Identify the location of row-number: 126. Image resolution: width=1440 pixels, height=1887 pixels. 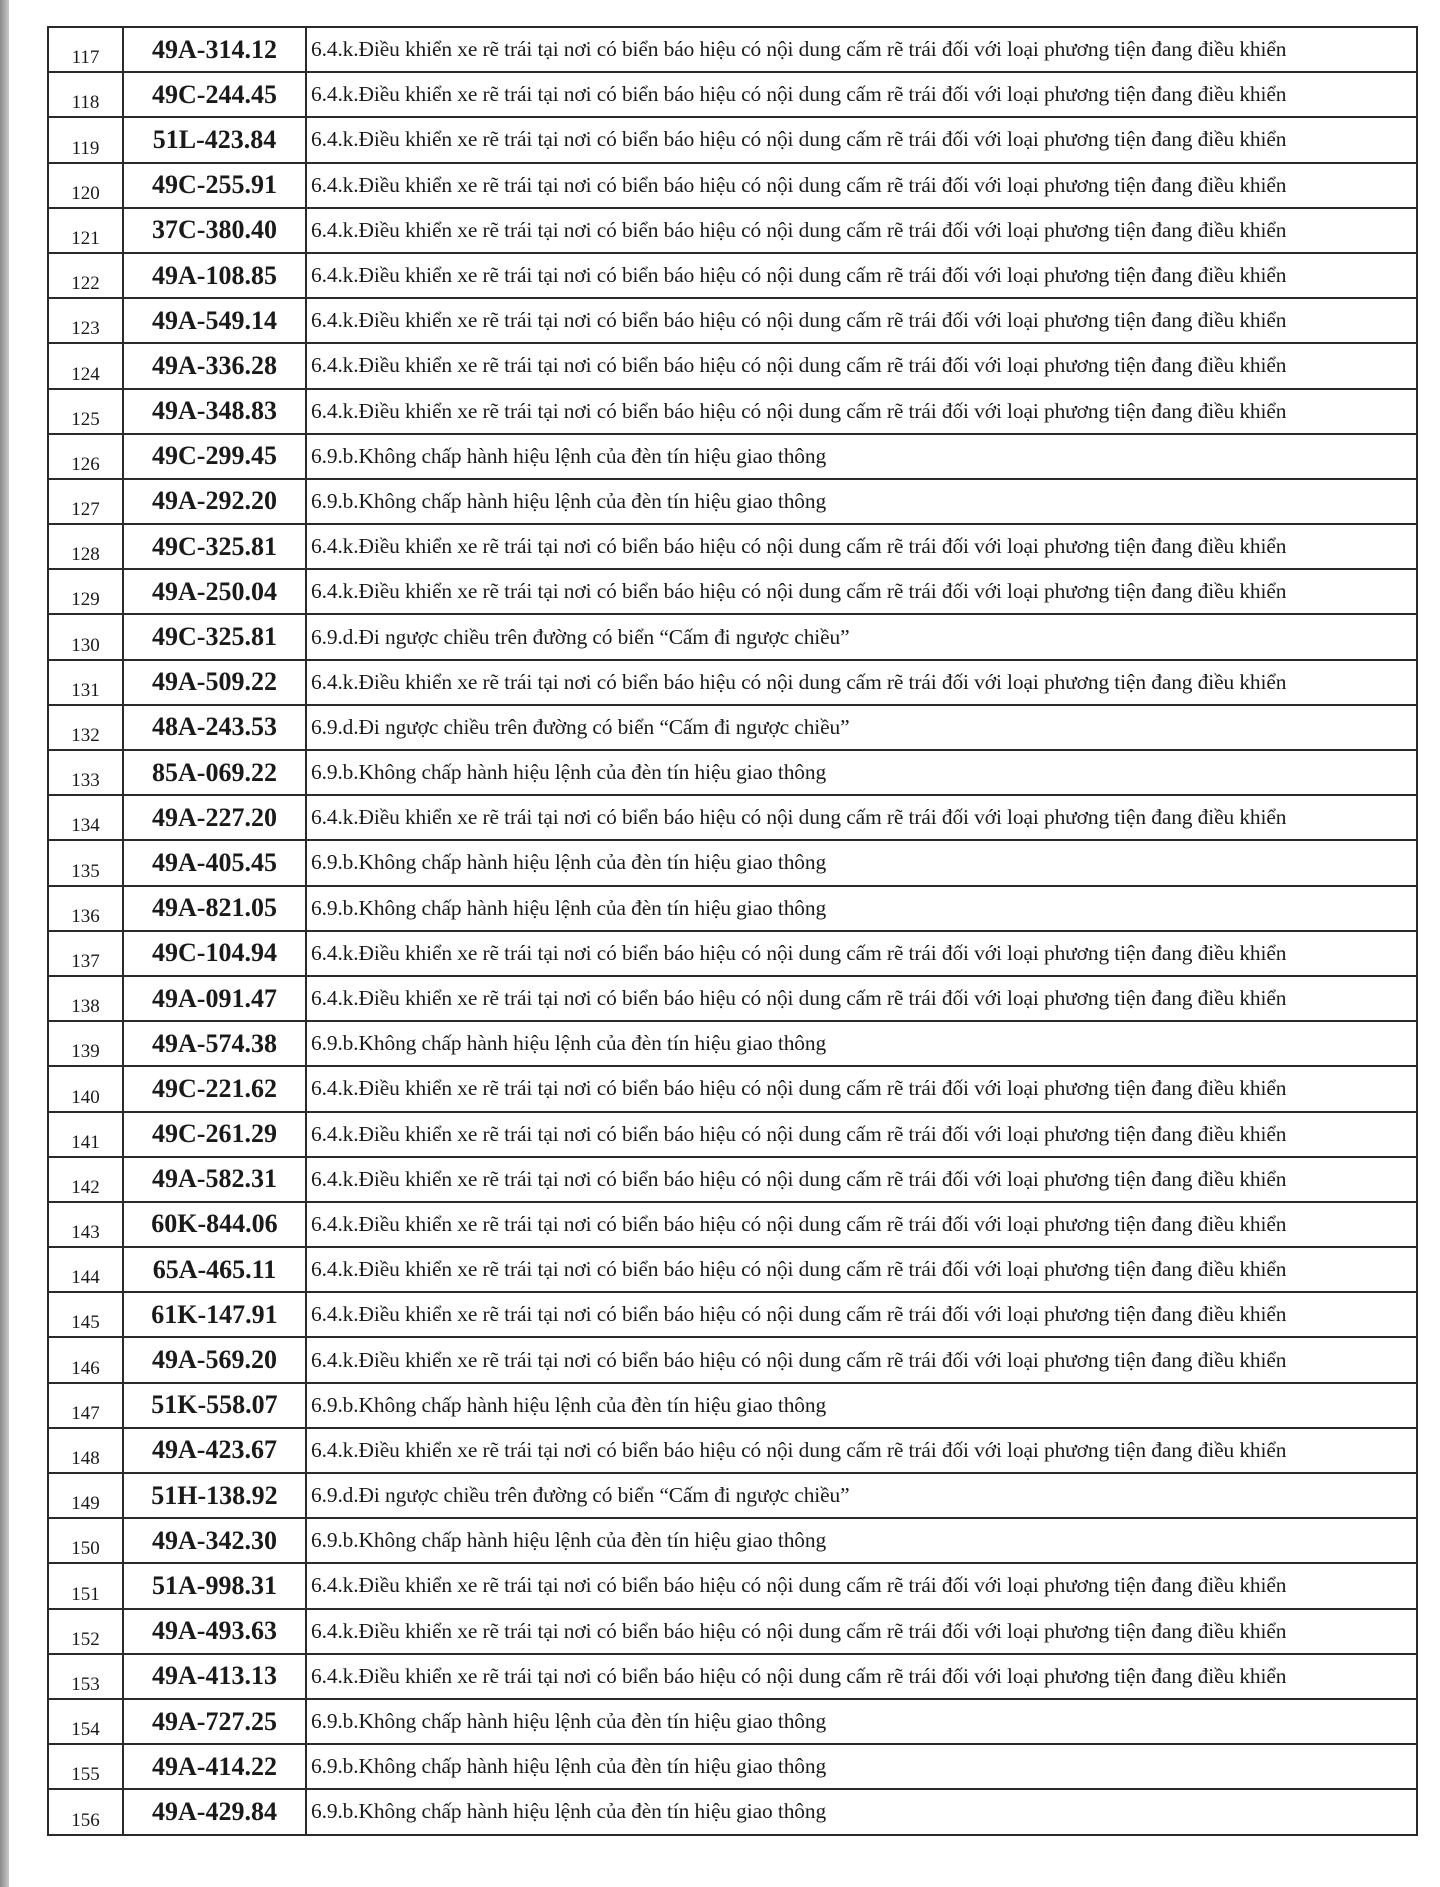
(85, 456).